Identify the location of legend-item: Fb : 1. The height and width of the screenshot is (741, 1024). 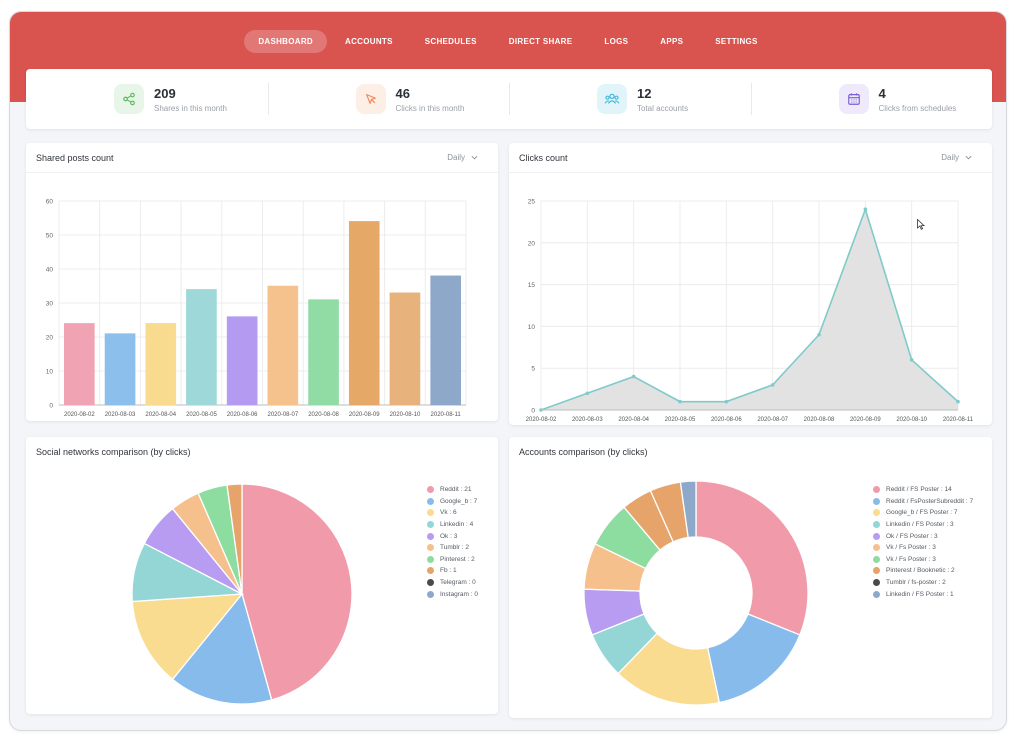
(452, 571).